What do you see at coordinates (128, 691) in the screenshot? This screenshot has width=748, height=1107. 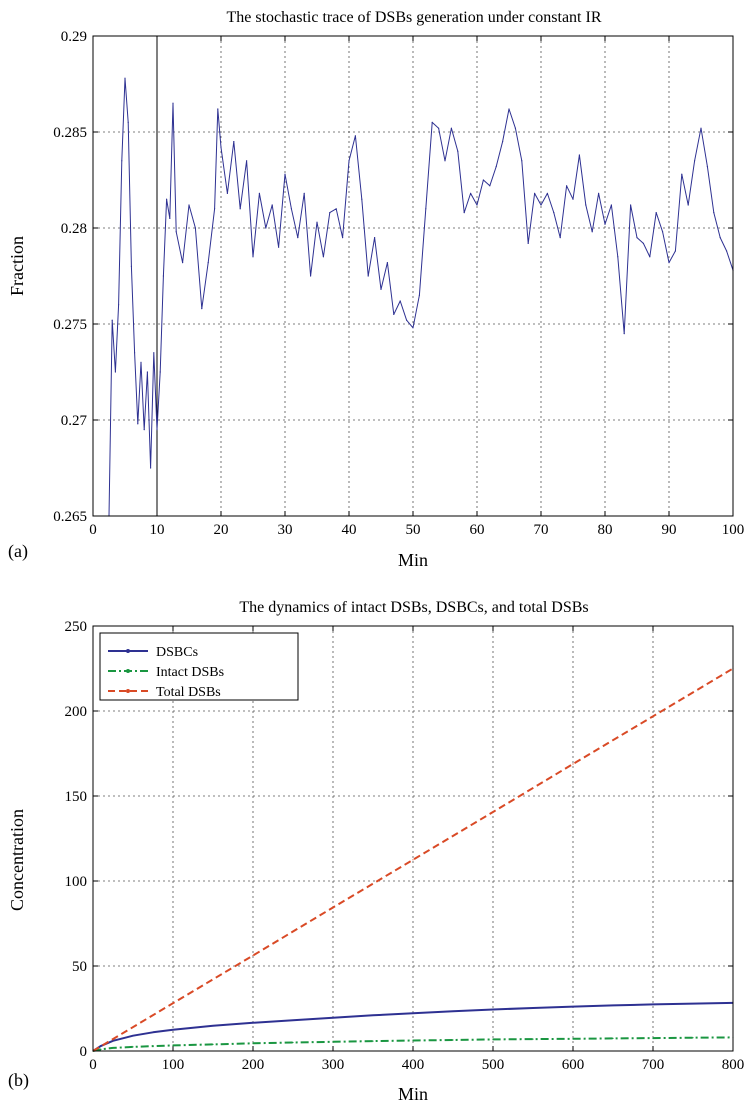 I see `legend-marker` at bounding box center [128, 691].